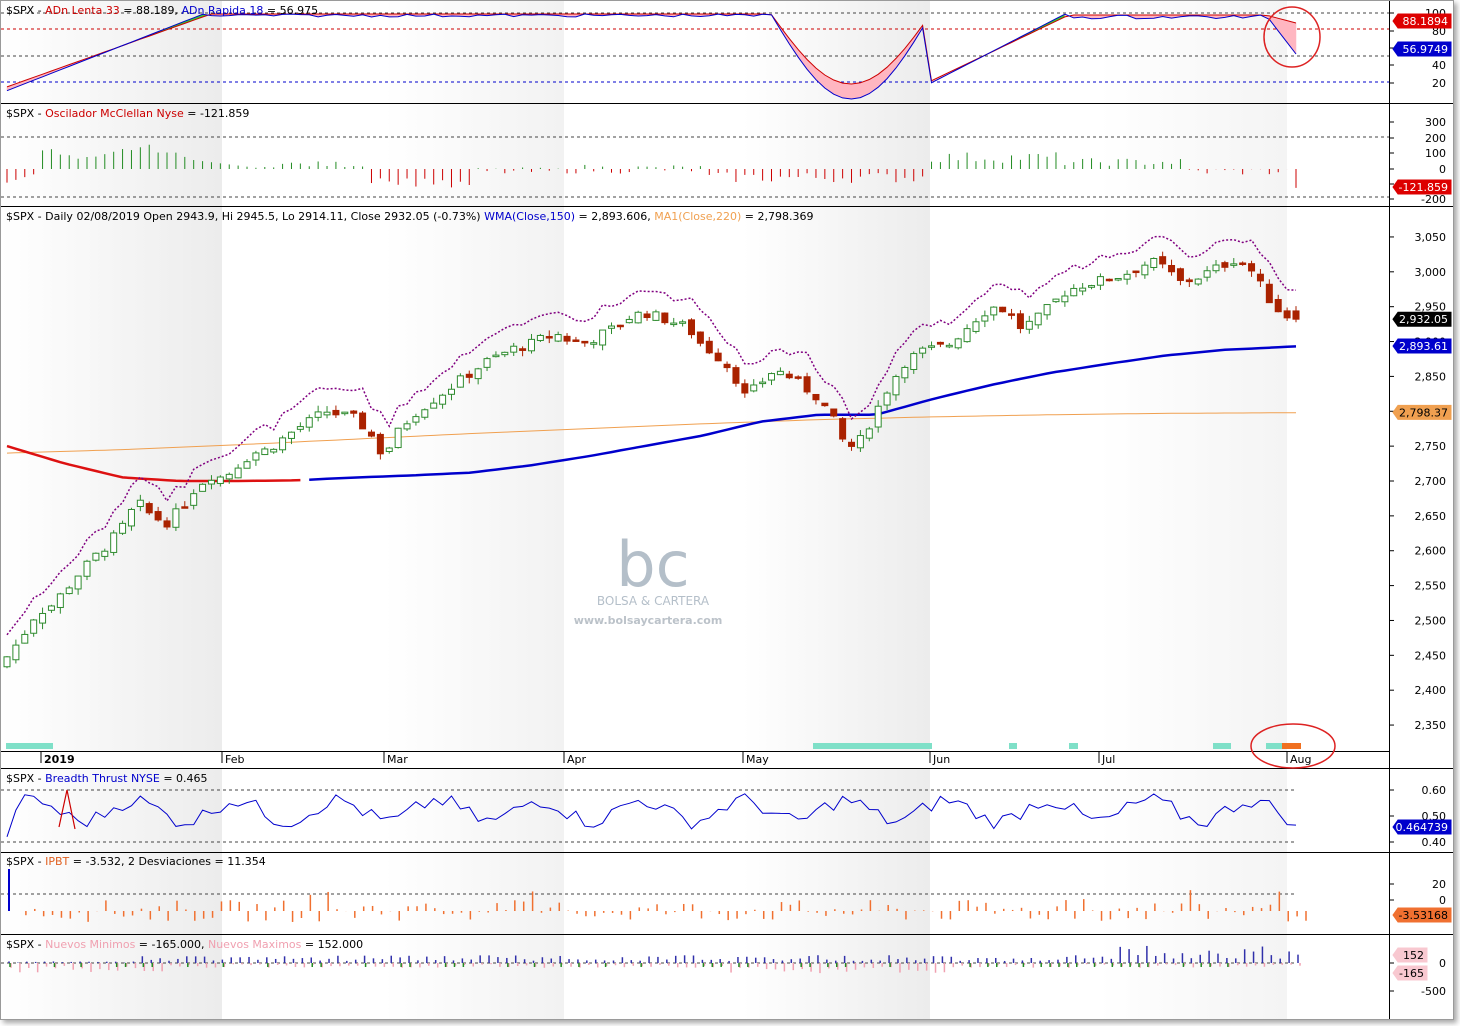 Image resolution: width=1460 pixels, height=1026 pixels. Describe the element at coordinates (1442, 169) in the screenshot. I see `mcclellan-axis-tick-label: 0` at that location.